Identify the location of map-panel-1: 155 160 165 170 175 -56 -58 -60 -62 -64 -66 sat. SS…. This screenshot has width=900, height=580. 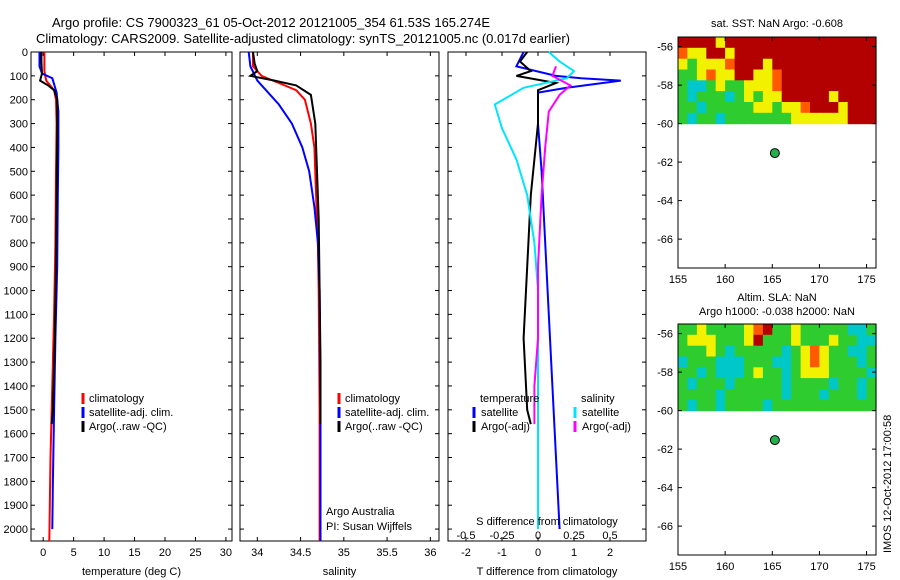
(767, 152).